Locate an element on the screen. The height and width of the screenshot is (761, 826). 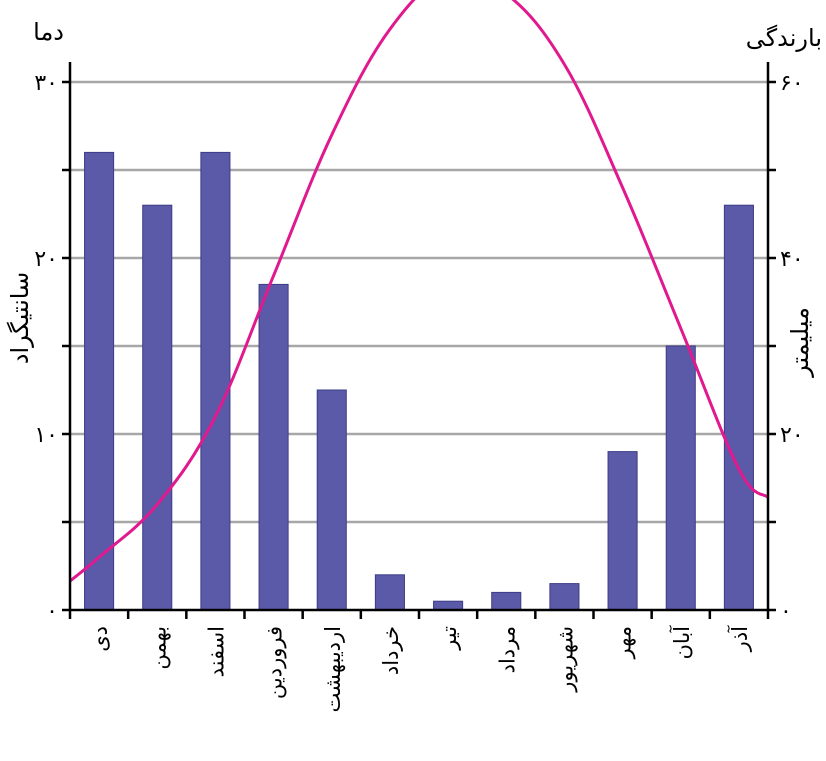
category-label: فروردین is located at coordinates (275, 662).